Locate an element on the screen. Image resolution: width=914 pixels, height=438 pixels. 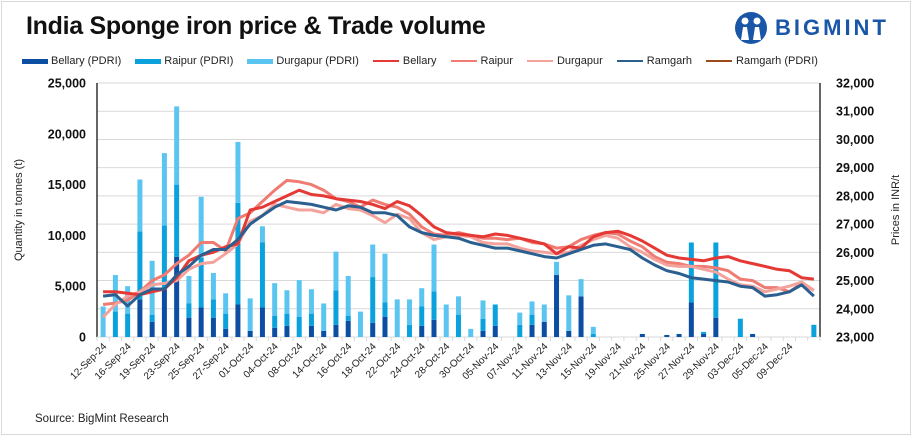
y2-tick-label: 27,000 is located at coordinates (855, 225).